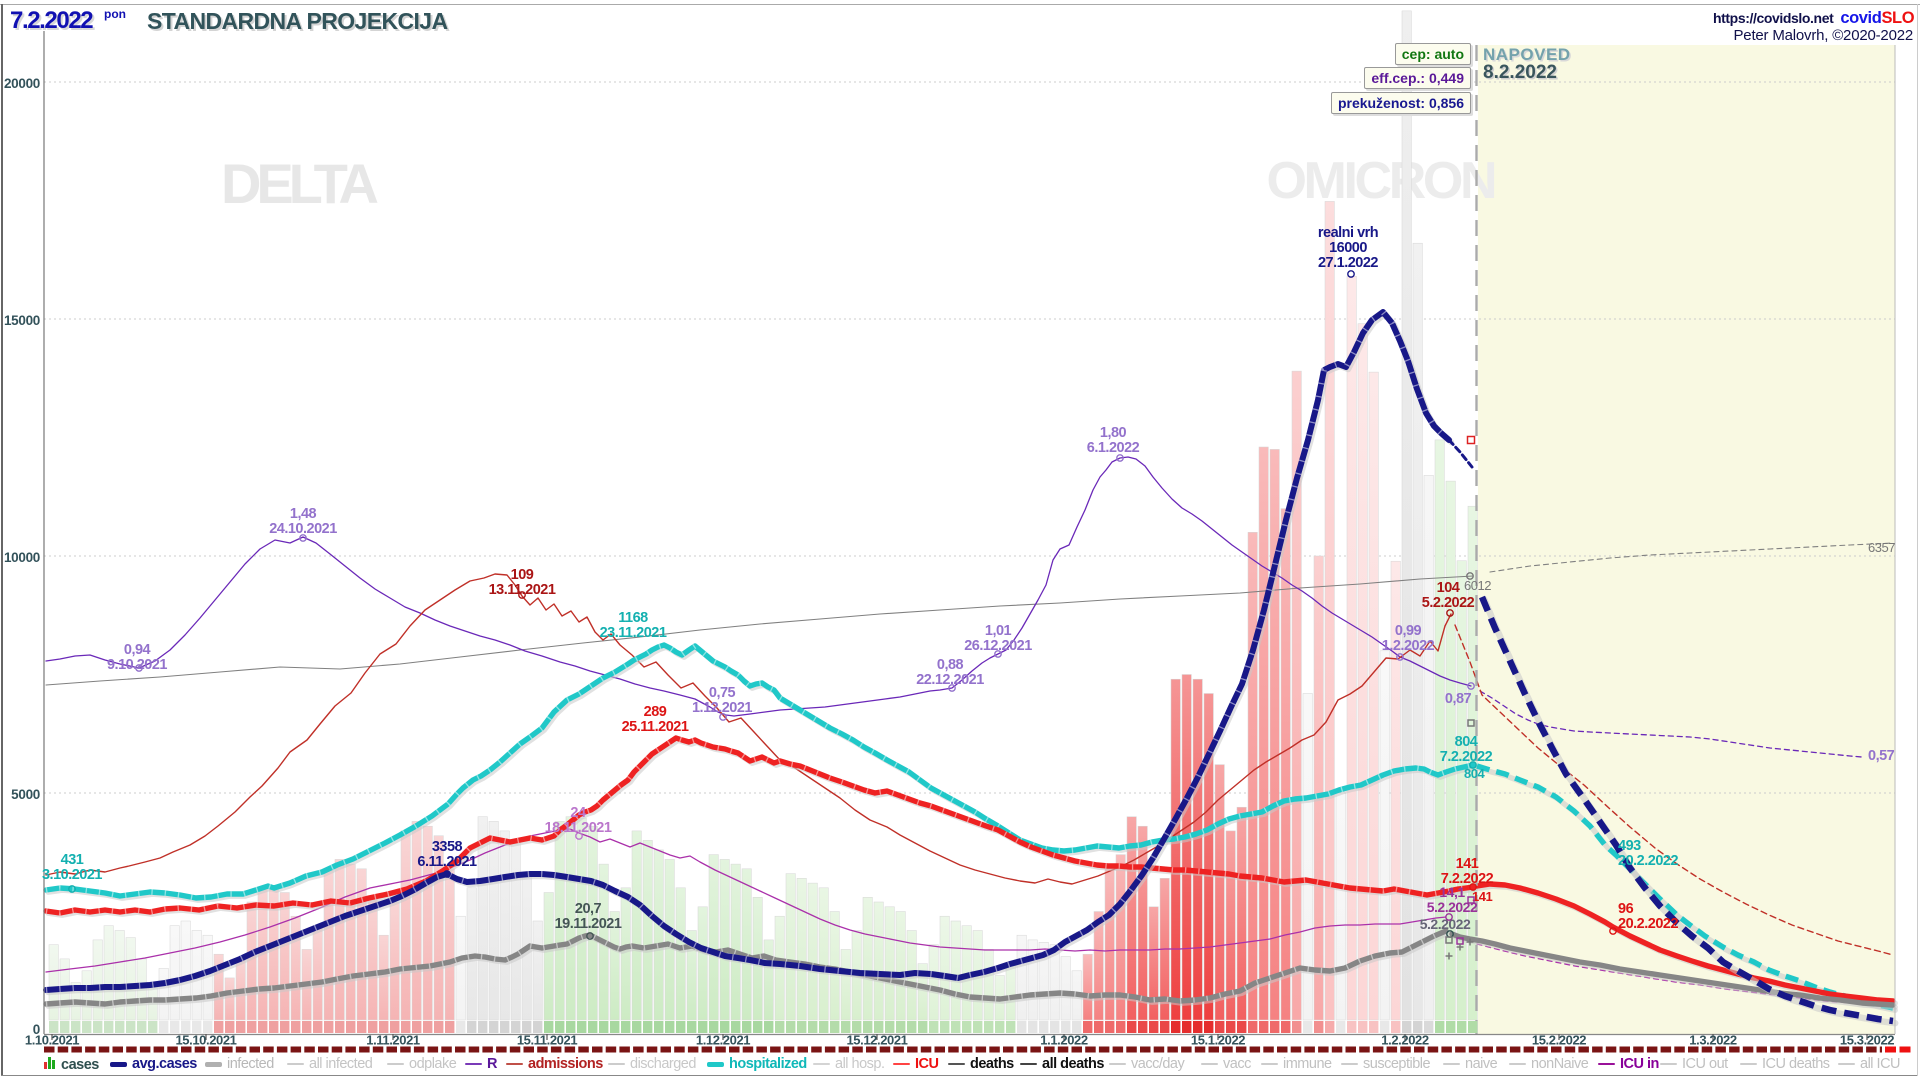 Image resolution: width=1920 pixels, height=1085 pixels. What do you see at coordinates (522, 575) in the screenshot?
I see `svg-text: 109` at bounding box center [522, 575].